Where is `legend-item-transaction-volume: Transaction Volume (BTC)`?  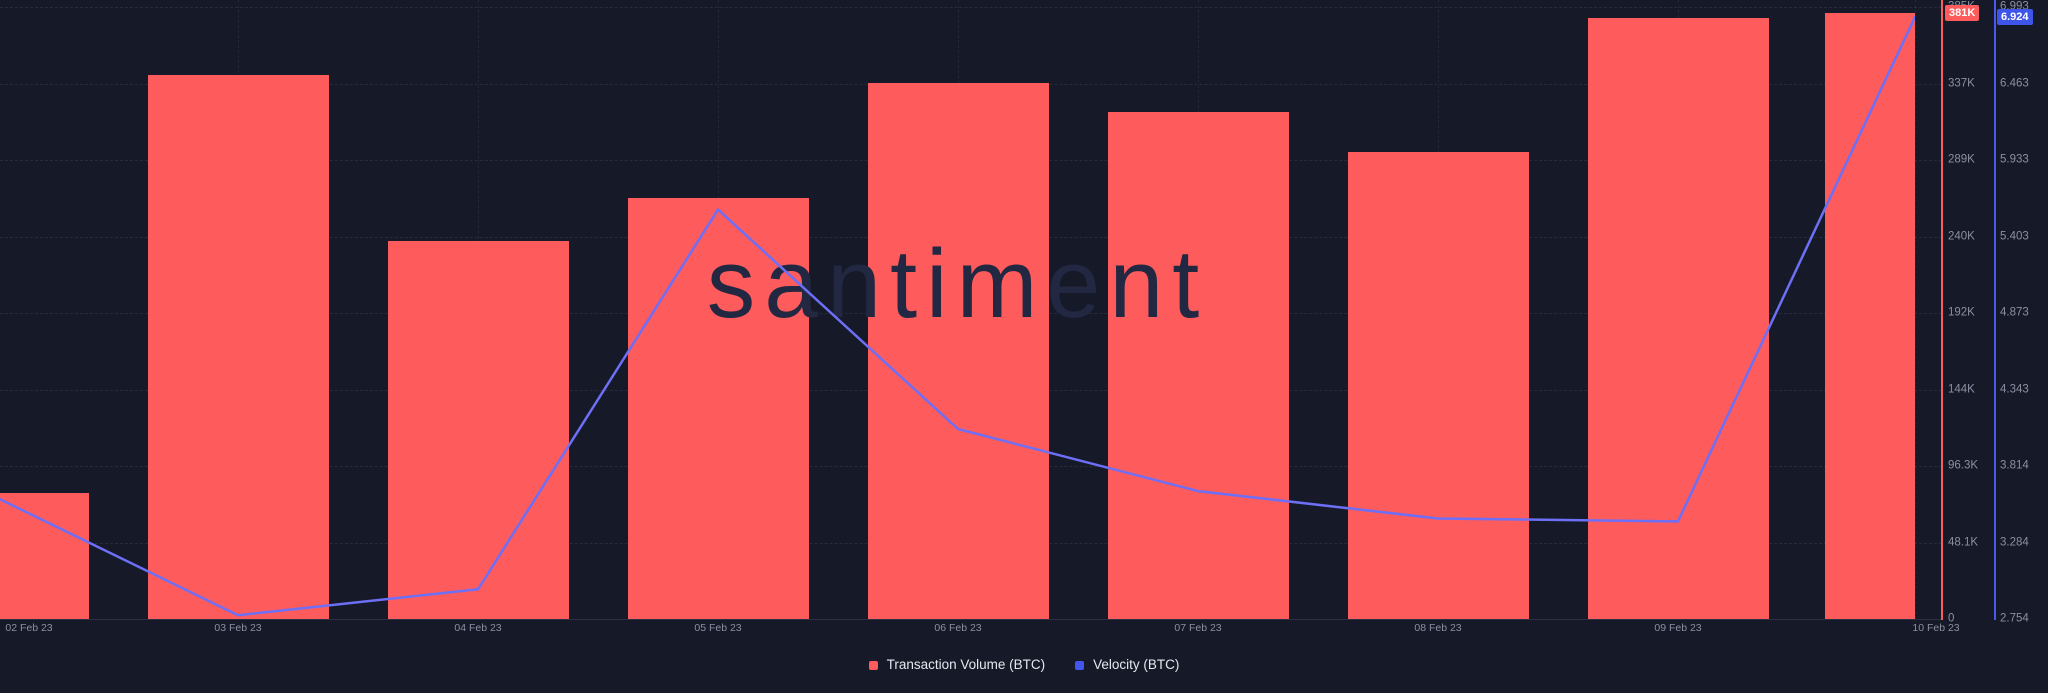 legend-item-transaction-volume: Transaction Volume (BTC) is located at coordinates (957, 665).